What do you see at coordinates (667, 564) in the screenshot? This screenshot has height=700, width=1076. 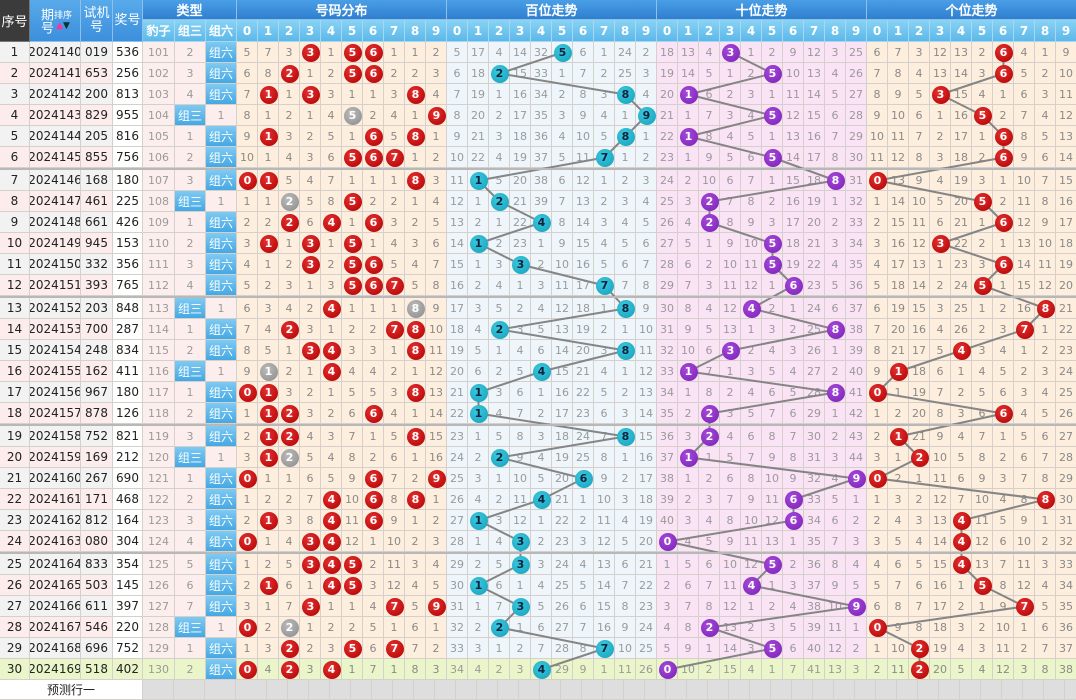 I see `tens-cell: 1` at bounding box center [667, 564].